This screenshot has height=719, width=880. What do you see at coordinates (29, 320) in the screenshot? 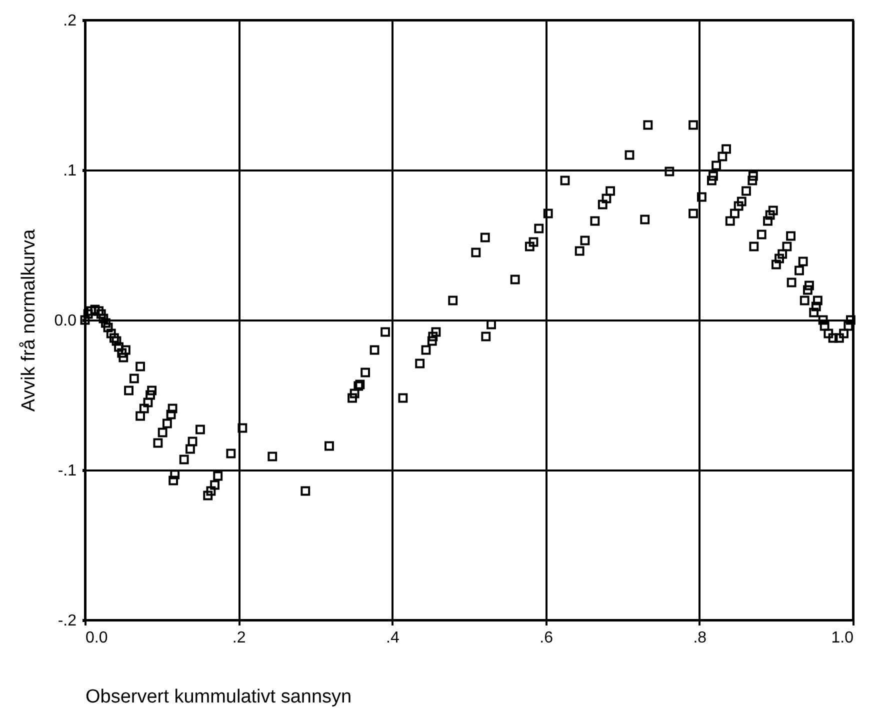
I see `y-axis-title: Avvik frå normalkurva` at bounding box center [29, 320].